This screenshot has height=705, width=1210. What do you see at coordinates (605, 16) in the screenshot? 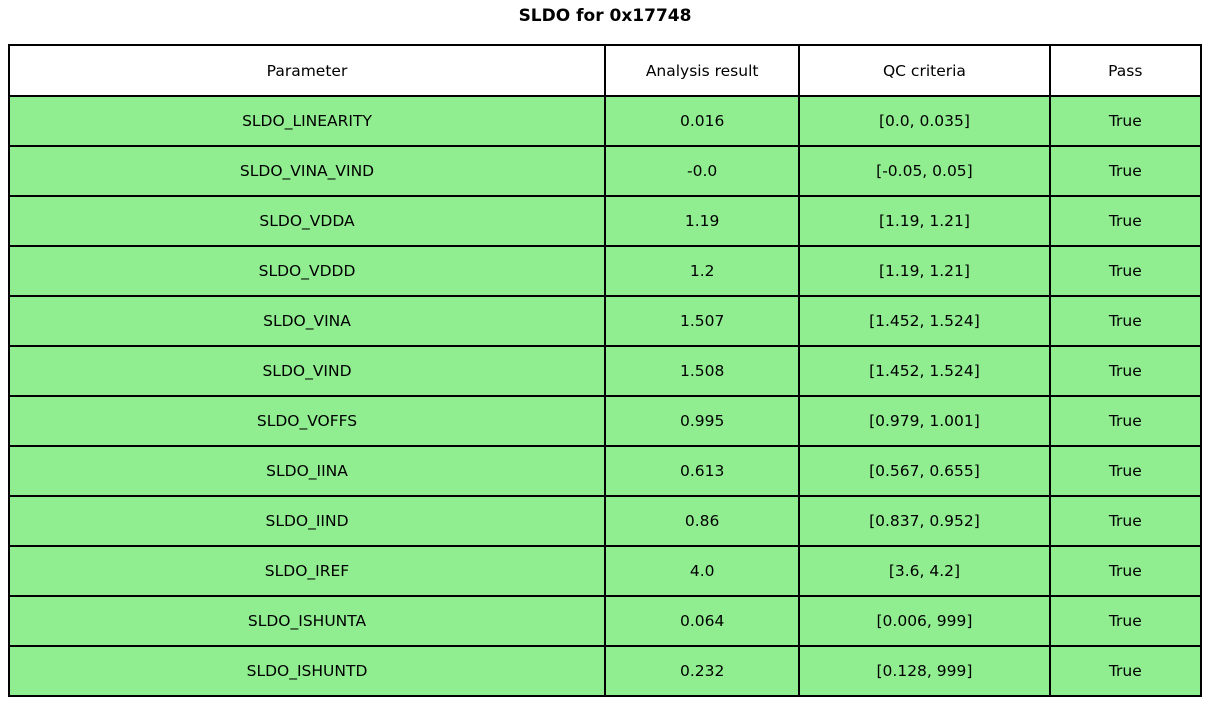
I see `page-title: SLDO for 0x17748` at bounding box center [605, 16].